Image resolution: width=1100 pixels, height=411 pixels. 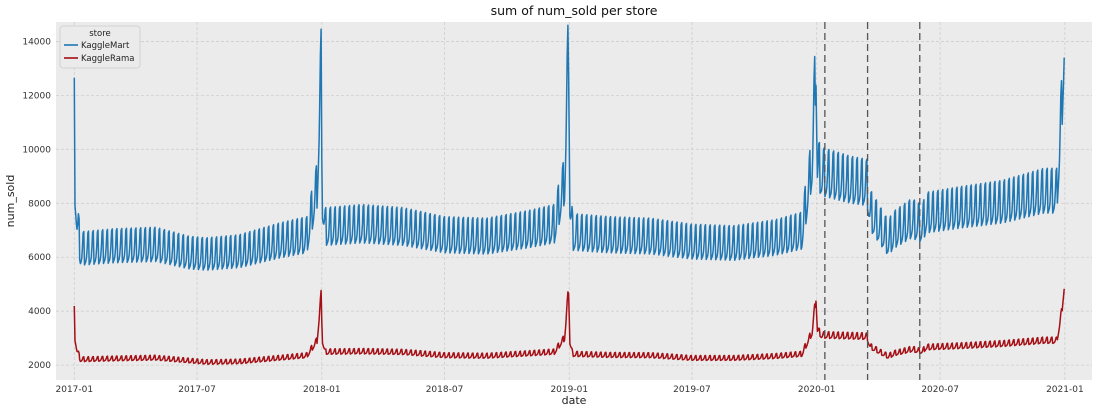 What do you see at coordinates (39, 366) in the screenshot?
I see `y-tick-label: 2000` at bounding box center [39, 366].